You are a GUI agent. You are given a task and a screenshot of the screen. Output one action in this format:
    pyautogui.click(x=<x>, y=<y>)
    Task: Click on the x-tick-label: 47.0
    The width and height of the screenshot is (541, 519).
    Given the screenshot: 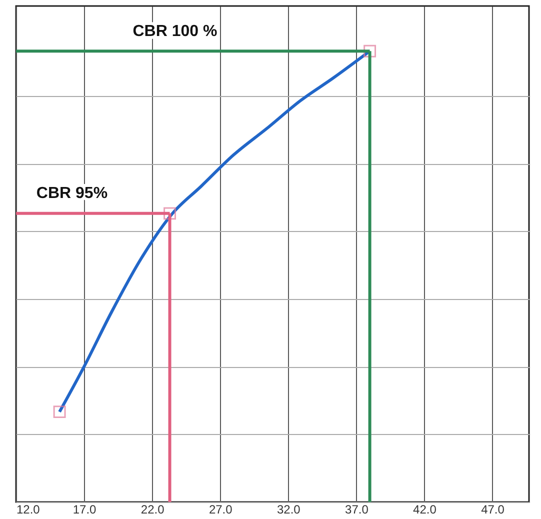 What is the action you would take?
    pyautogui.click(x=493, y=509)
    